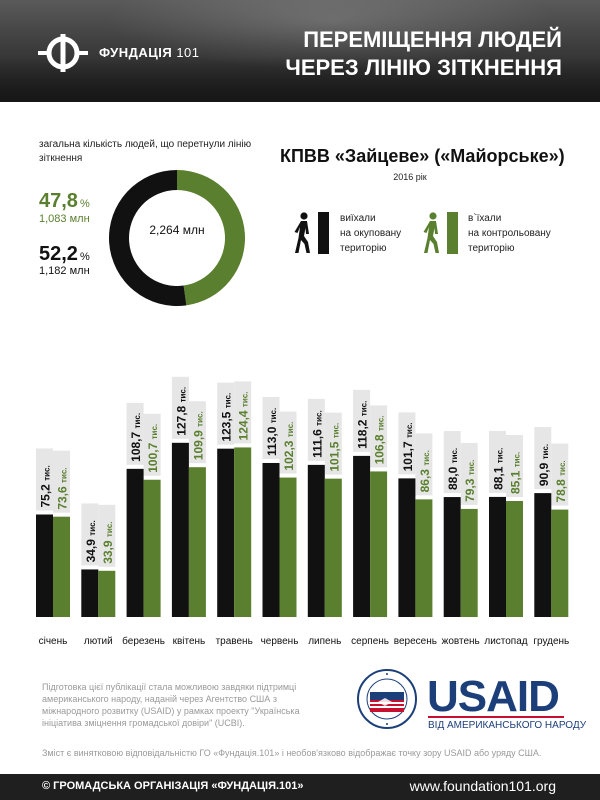 The height and width of the screenshot is (800, 600). Describe the element at coordinates (173, 786) in the screenshot. I see `copyright-text: © ГРОМАДСЬКА ОРГАНІЗАЦІЯ «ФУНДАЦІЯ.101»` at that location.